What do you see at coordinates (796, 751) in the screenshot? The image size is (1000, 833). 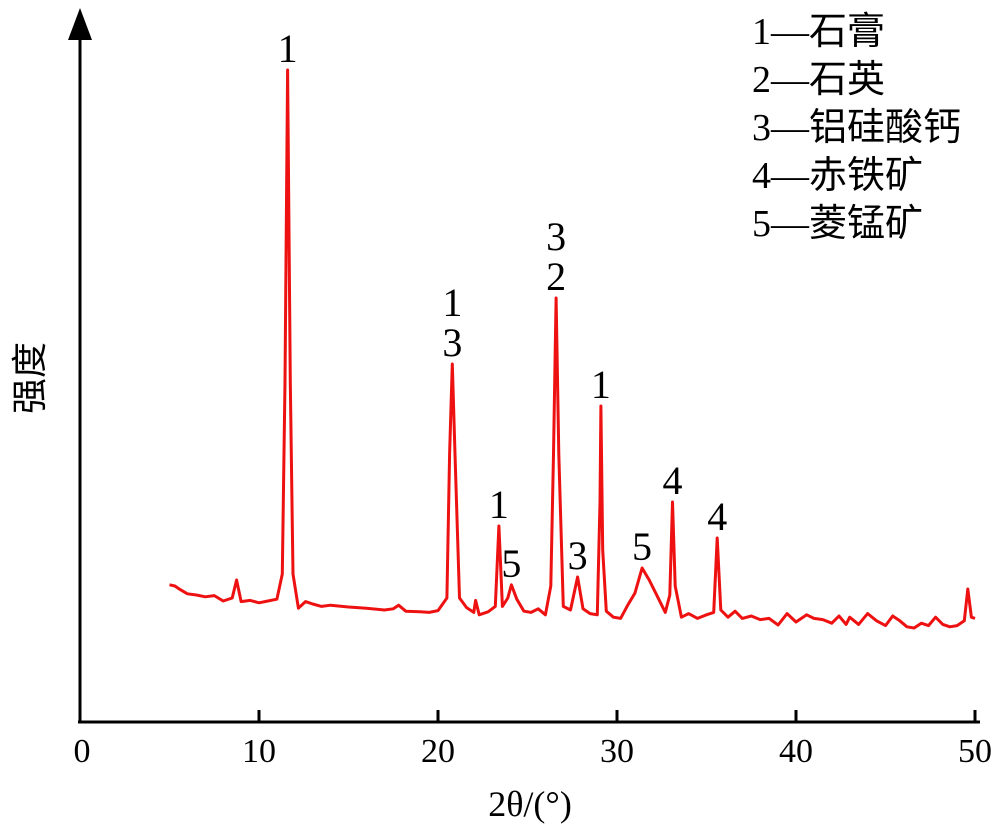 I see `x-tick-label-40: 40` at bounding box center [796, 751].